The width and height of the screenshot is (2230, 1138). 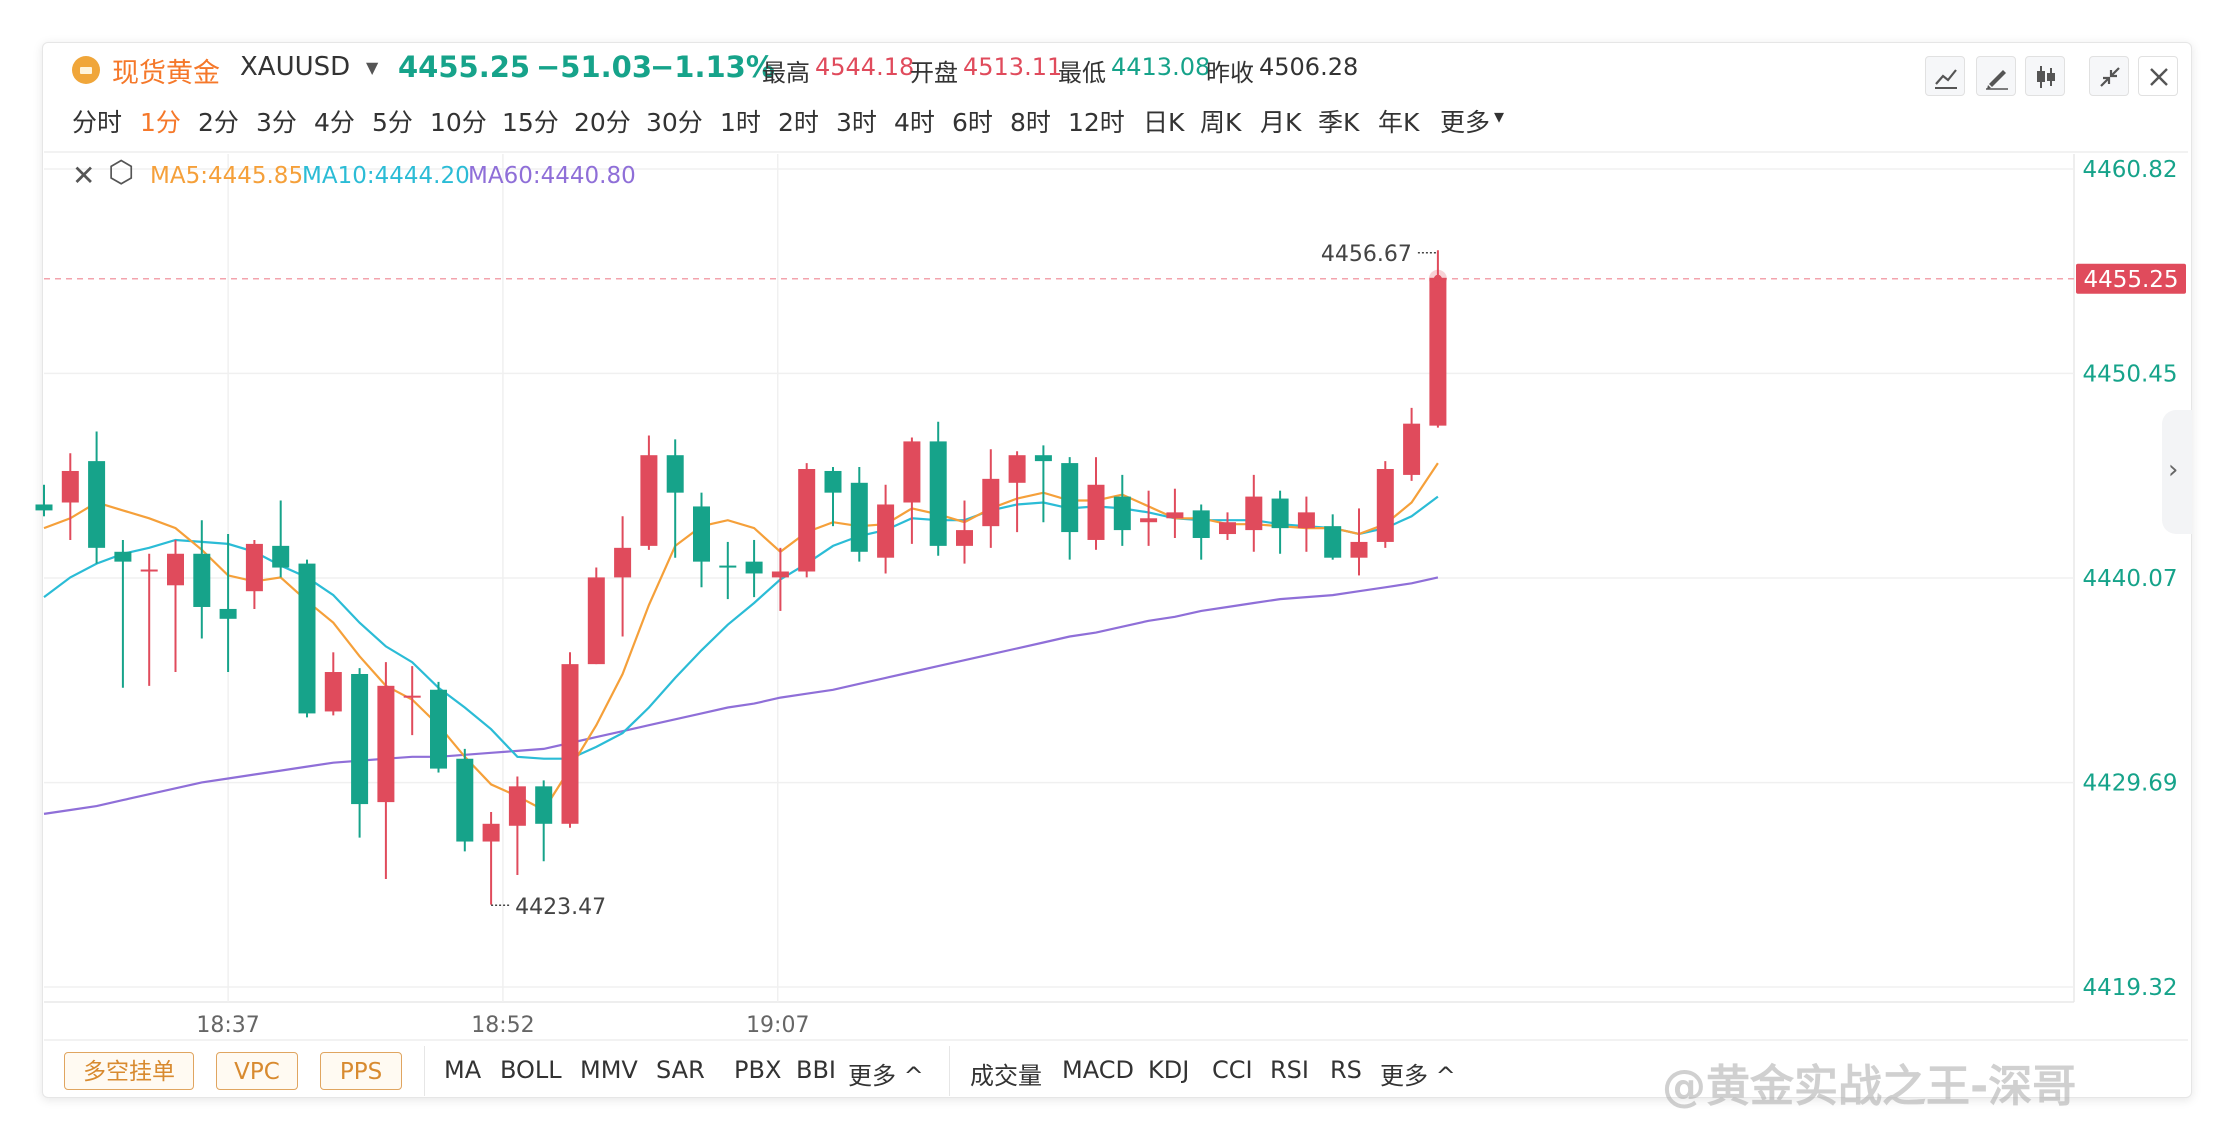 I want to click on overlay-tab: 更多 ^, so click(x=886, y=1076).